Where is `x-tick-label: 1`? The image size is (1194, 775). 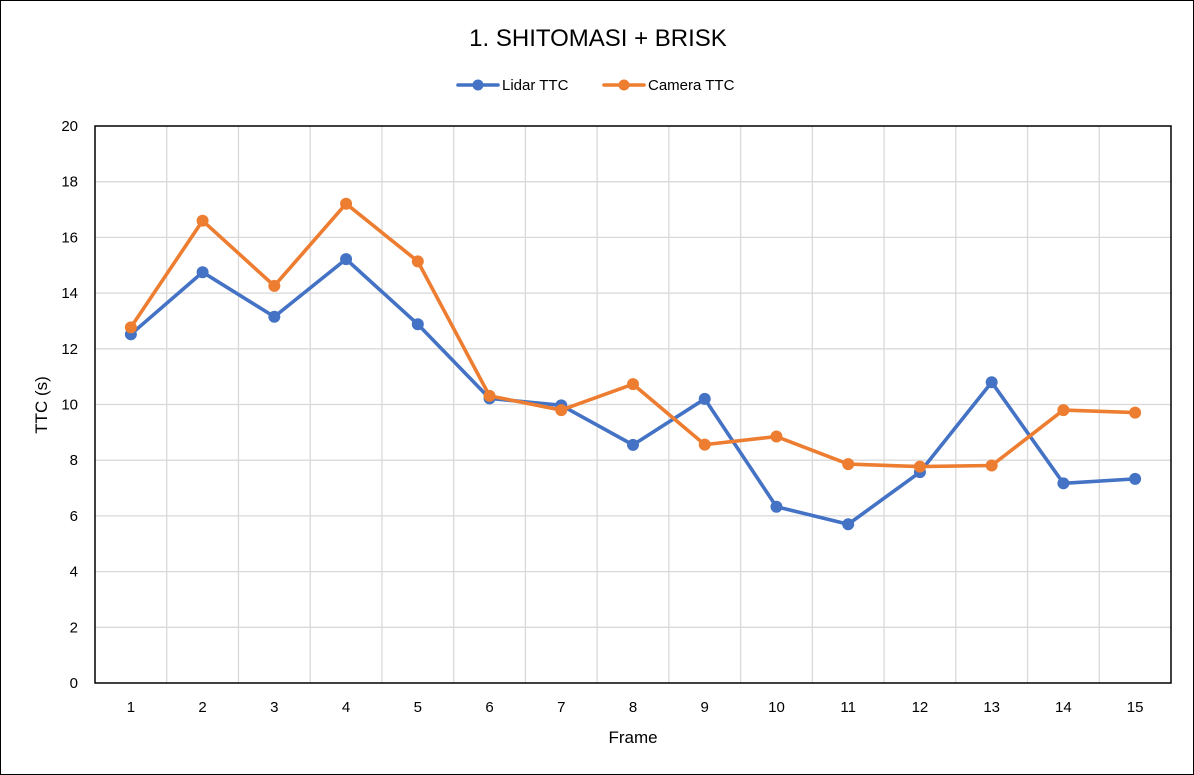 x-tick-label: 1 is located at coordinates (131, 707).